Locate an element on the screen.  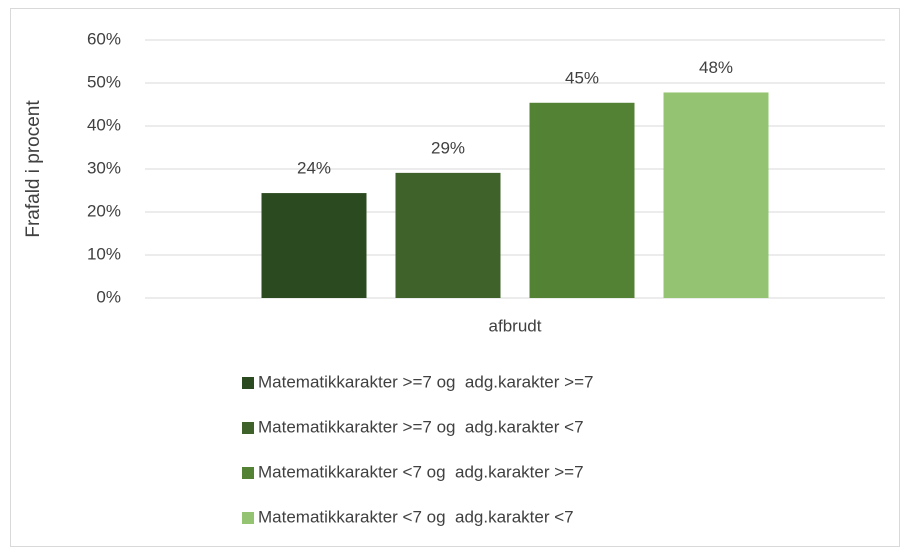
y-tick-label: 20% is located at coordinates (104, 210).